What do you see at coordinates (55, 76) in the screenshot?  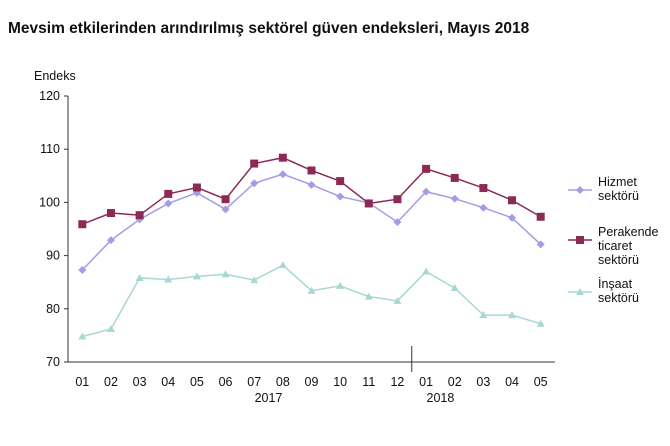 I see `y-axis-label: Endeks` at bounding box center [55, 76].